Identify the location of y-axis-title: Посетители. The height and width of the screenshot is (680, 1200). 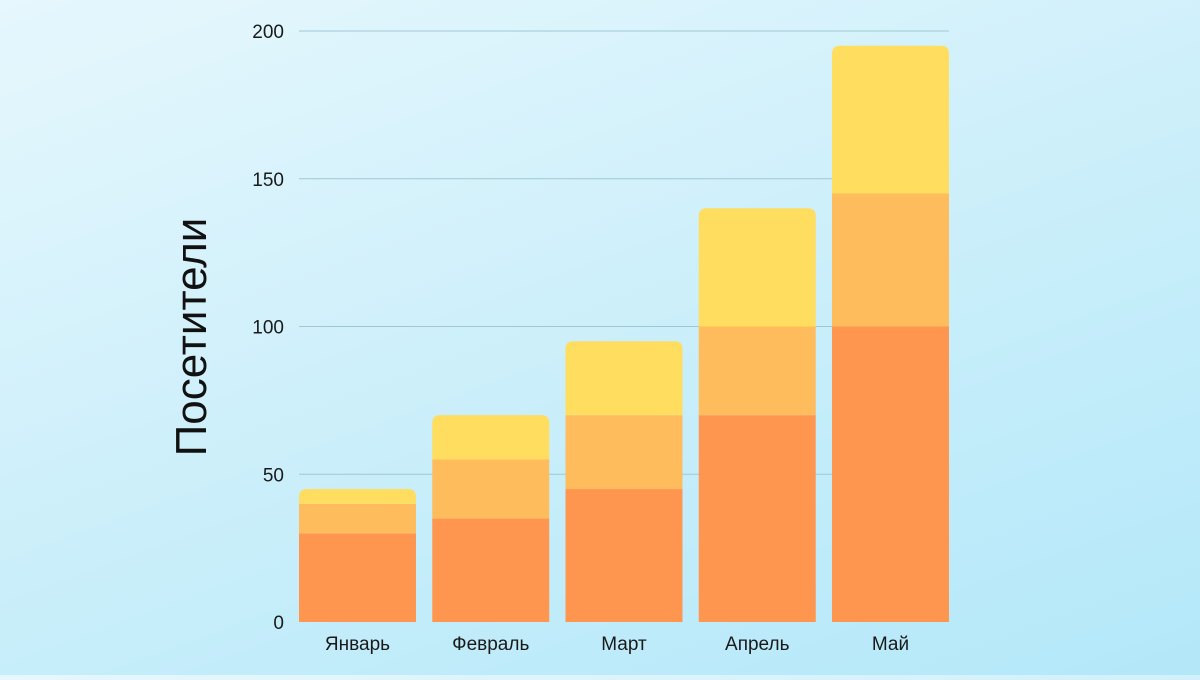
(191, 337).